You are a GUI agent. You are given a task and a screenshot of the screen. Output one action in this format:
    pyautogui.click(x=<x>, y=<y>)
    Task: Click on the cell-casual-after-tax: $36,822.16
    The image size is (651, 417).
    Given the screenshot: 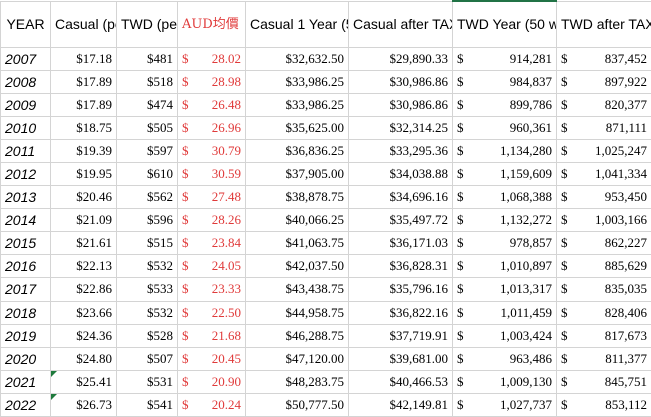 What is the action you would take?
    pyautogui.click(x=401, y=312)
    